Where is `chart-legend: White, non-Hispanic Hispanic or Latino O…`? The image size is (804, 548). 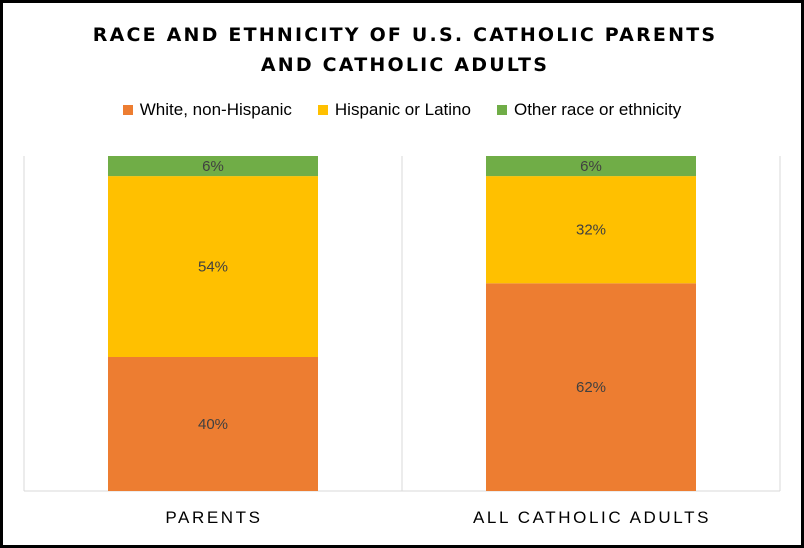
chart-legend: White, non-Hispanic Hispanic or Latino O… is located at coordinates (402, 110).